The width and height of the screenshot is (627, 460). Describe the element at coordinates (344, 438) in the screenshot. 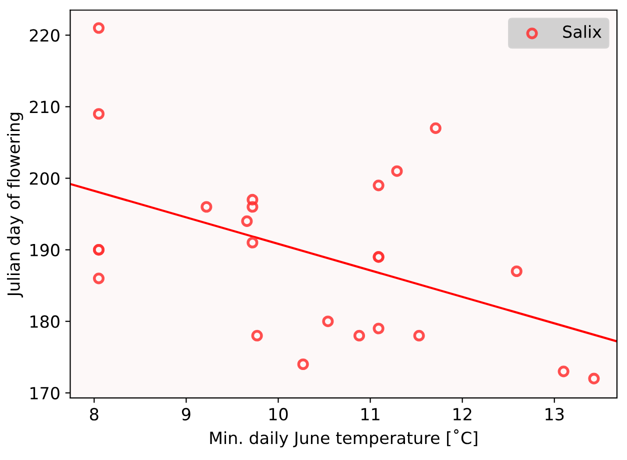

I see `x-axis-title: Min. daily June temperature [˚C]` at that location.